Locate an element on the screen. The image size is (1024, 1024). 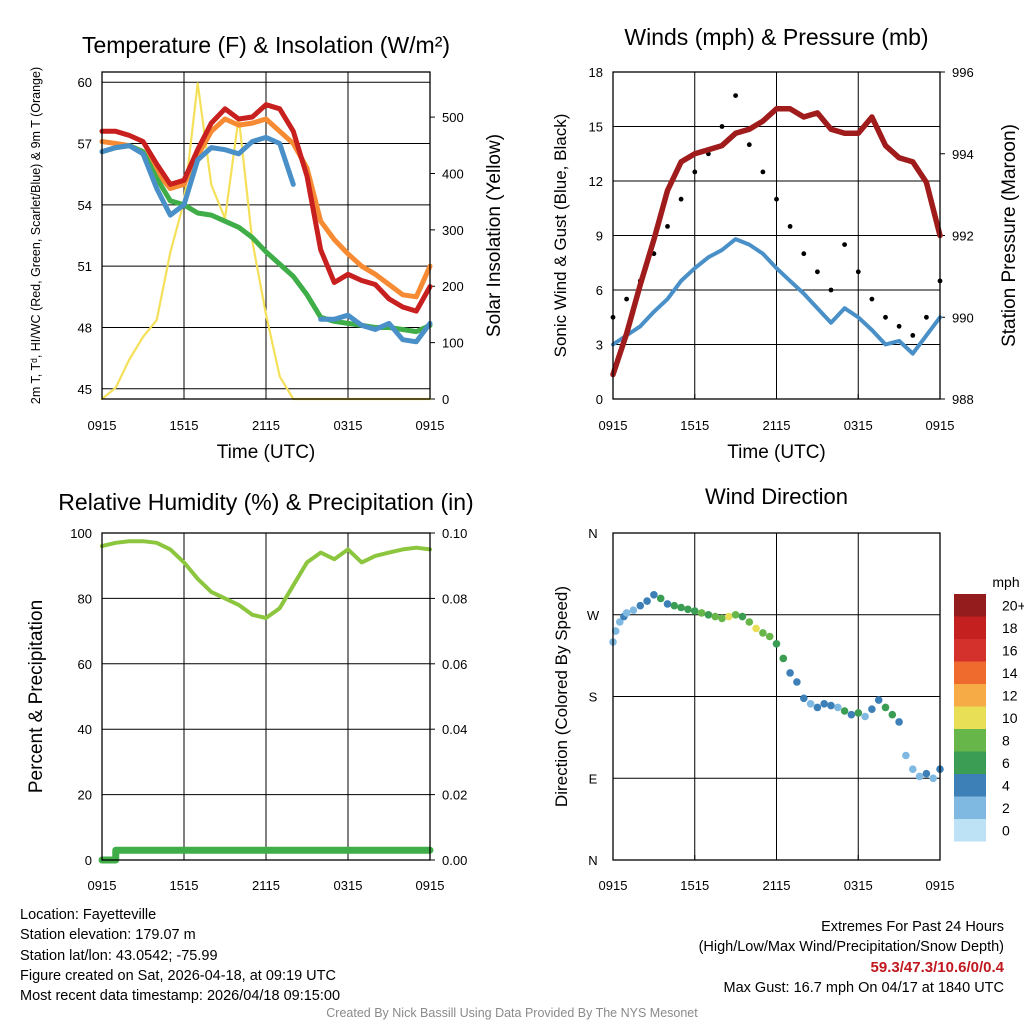
y-tick-label: W is located at coordinates (593, 615).